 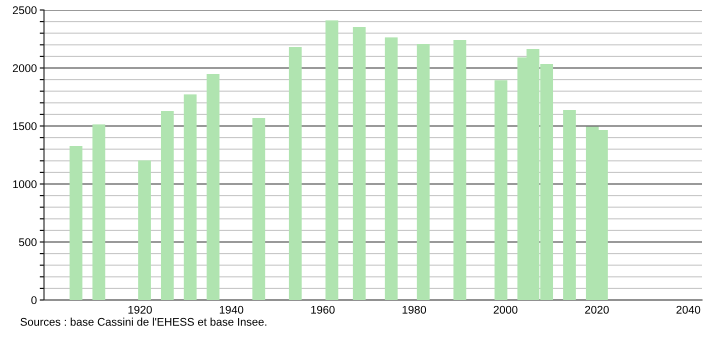 I want to click on source-note: Sources : base Cassini de l'EHESS et base Insee., so click(x=143, y=322).